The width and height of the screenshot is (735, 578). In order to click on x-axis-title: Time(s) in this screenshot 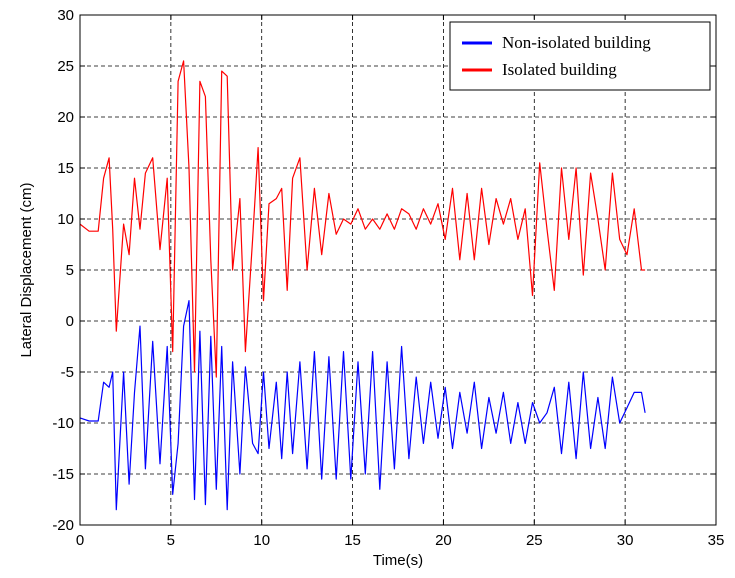, I will do `click(398, 560)`.